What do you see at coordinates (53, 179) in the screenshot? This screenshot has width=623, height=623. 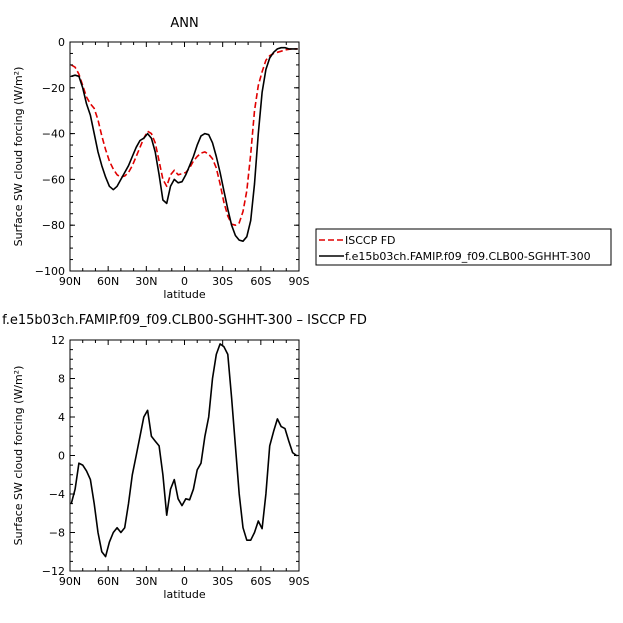 I see `y-tick-label: −60` at bounding box center [53, 179].